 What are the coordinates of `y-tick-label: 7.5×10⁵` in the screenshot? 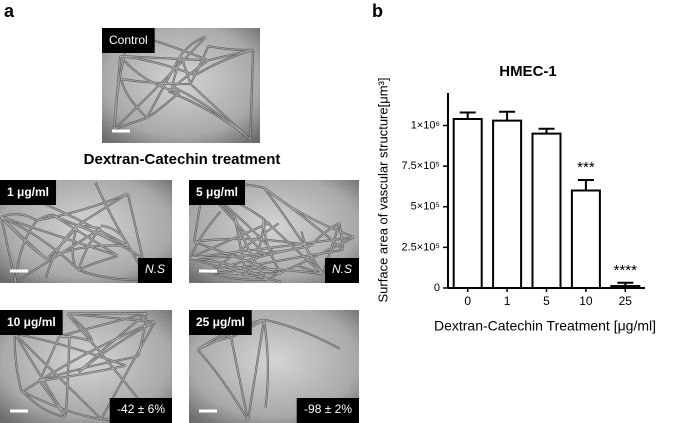 It's located at (420, 166).